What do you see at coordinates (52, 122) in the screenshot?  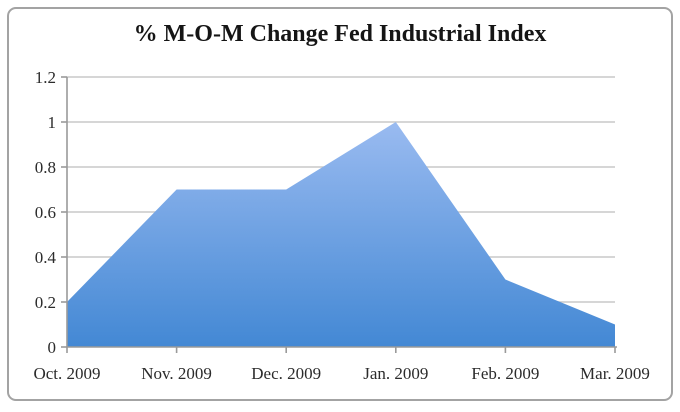 I see `y-tick-label: 1` at bounding box center [52, 122].